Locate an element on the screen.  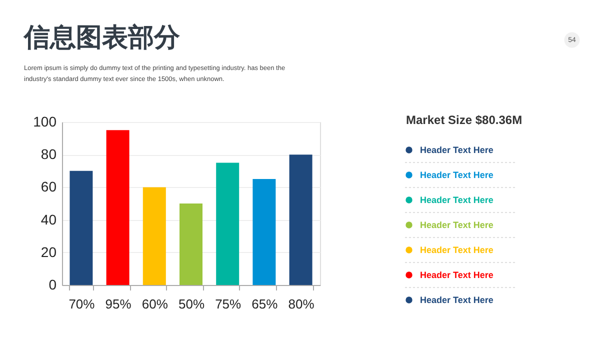
x-tick-label: 65% is located at coordinates (265, 304).